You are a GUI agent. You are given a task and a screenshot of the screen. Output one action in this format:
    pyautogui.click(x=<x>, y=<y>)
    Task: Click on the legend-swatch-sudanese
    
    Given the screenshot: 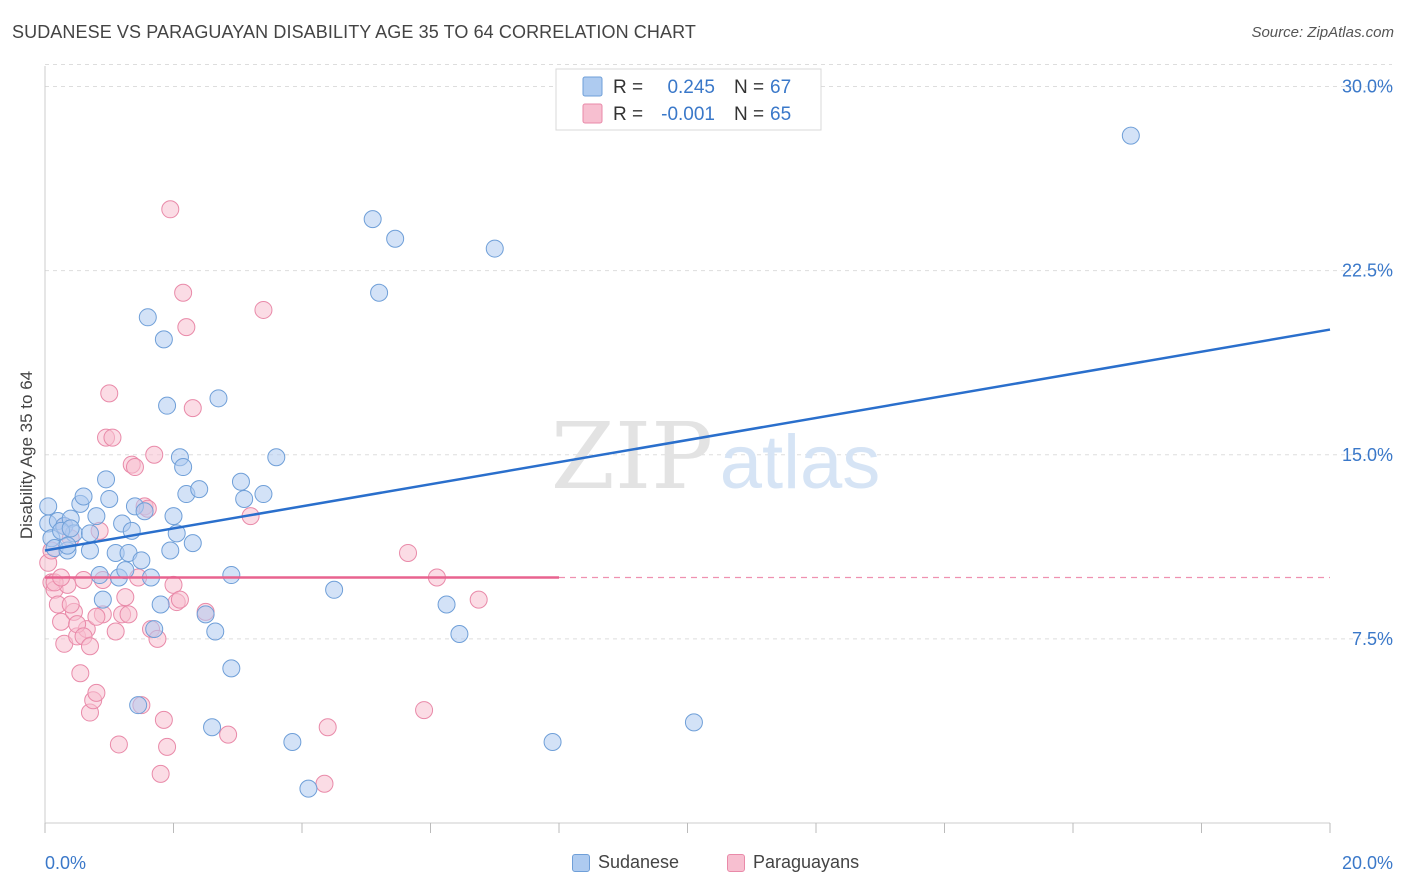 What is the action you would take?
    pyautogui.click(x=592, y=86)
    